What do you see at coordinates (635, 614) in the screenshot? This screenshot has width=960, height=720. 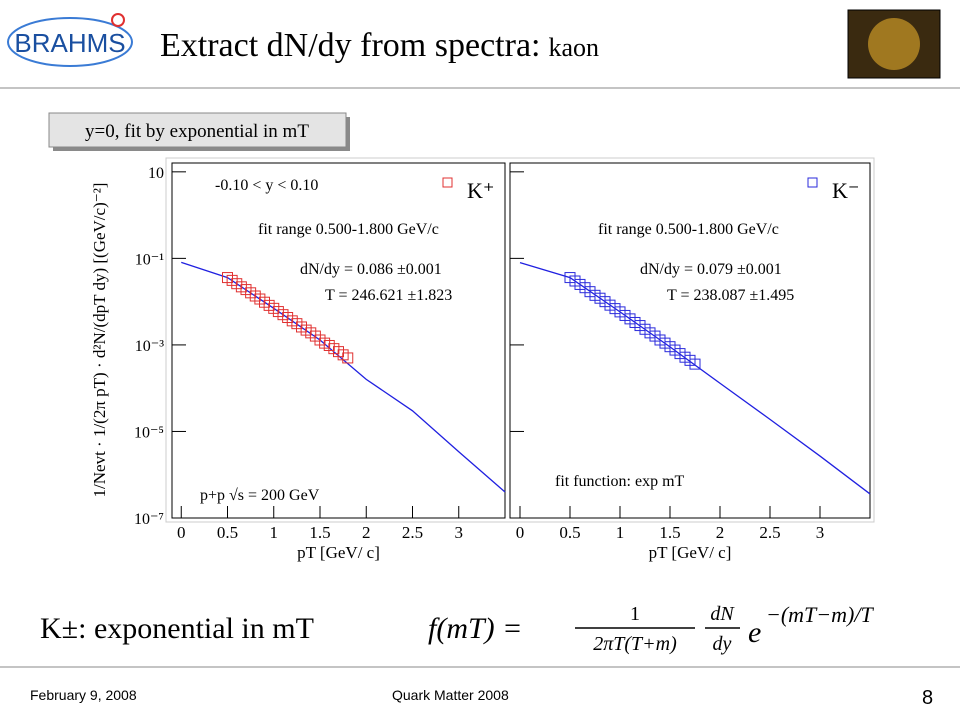 I see `formula-numerator: 1` at bounding box center [635, 614].